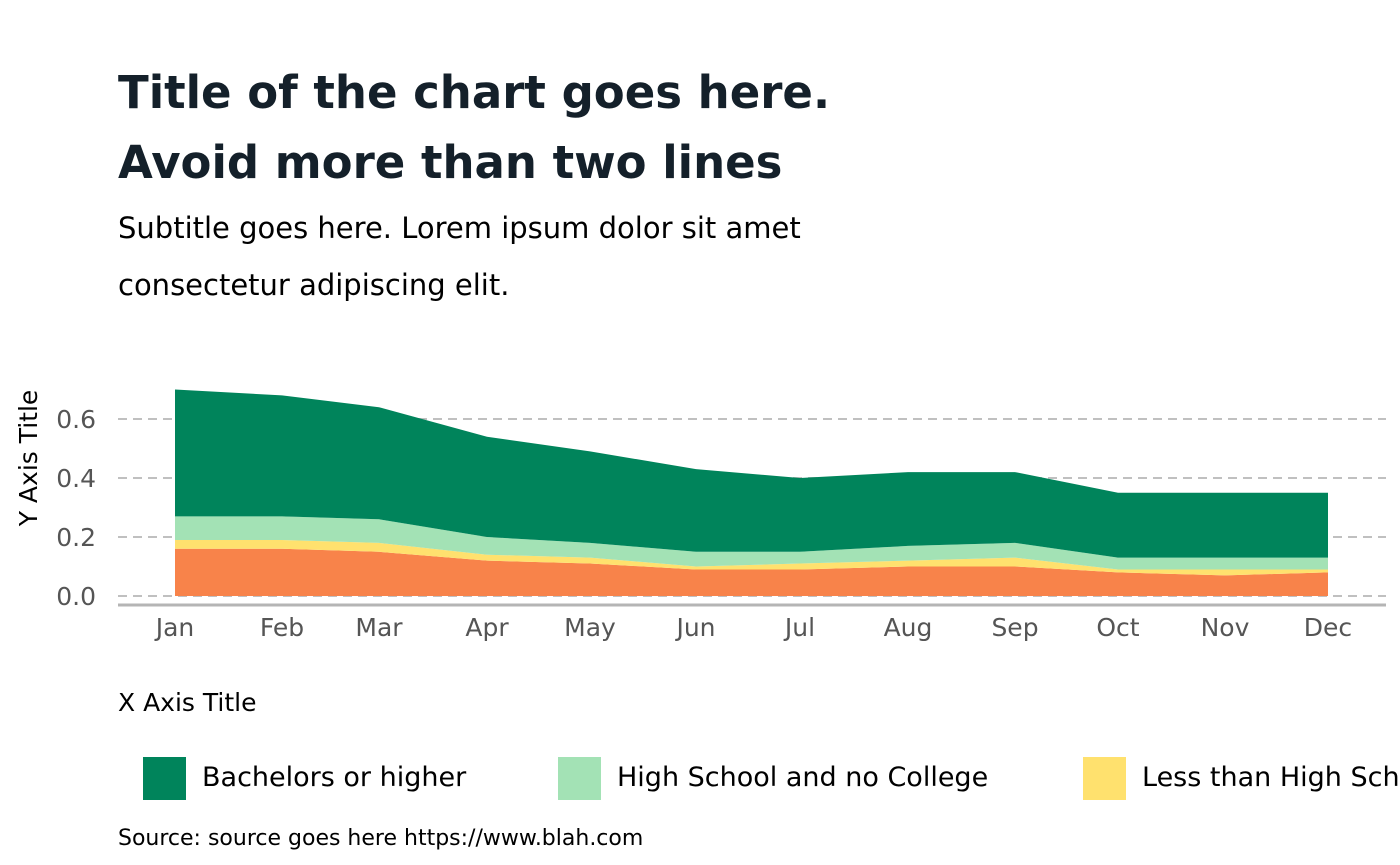  I want to click on x-tick-label: Jan, so click(174, 627).